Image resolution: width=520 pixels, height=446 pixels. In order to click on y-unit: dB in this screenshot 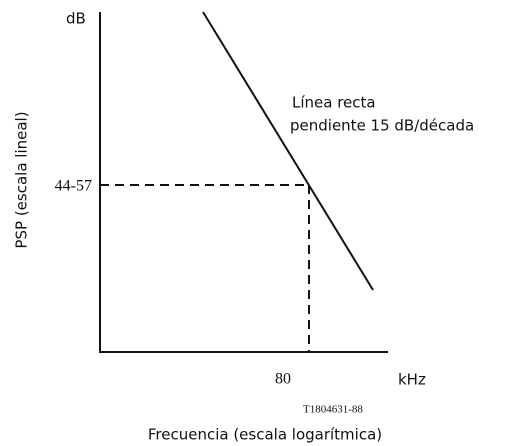, I will do `click(76, 19)`.